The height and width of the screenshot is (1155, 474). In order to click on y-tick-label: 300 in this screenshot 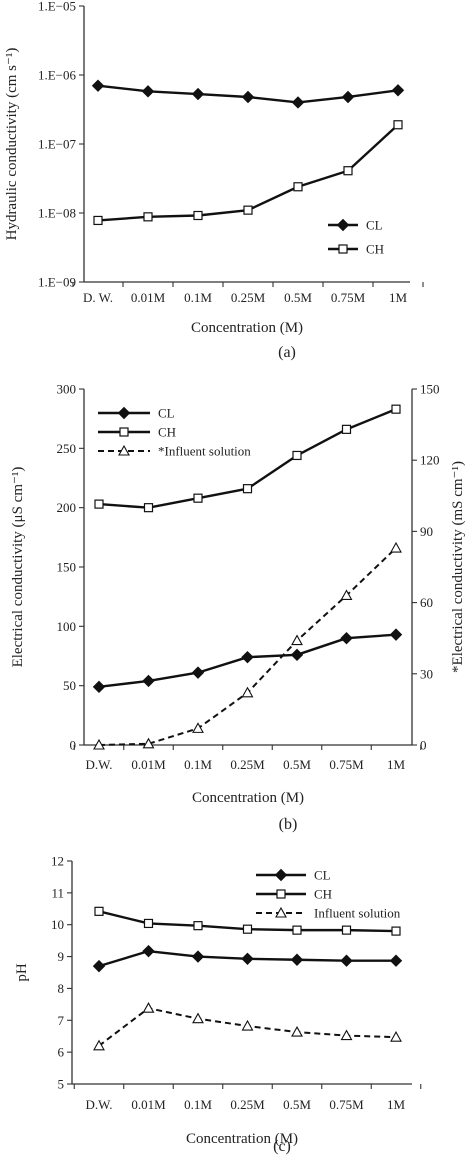, I will do `click(67, 389)`.